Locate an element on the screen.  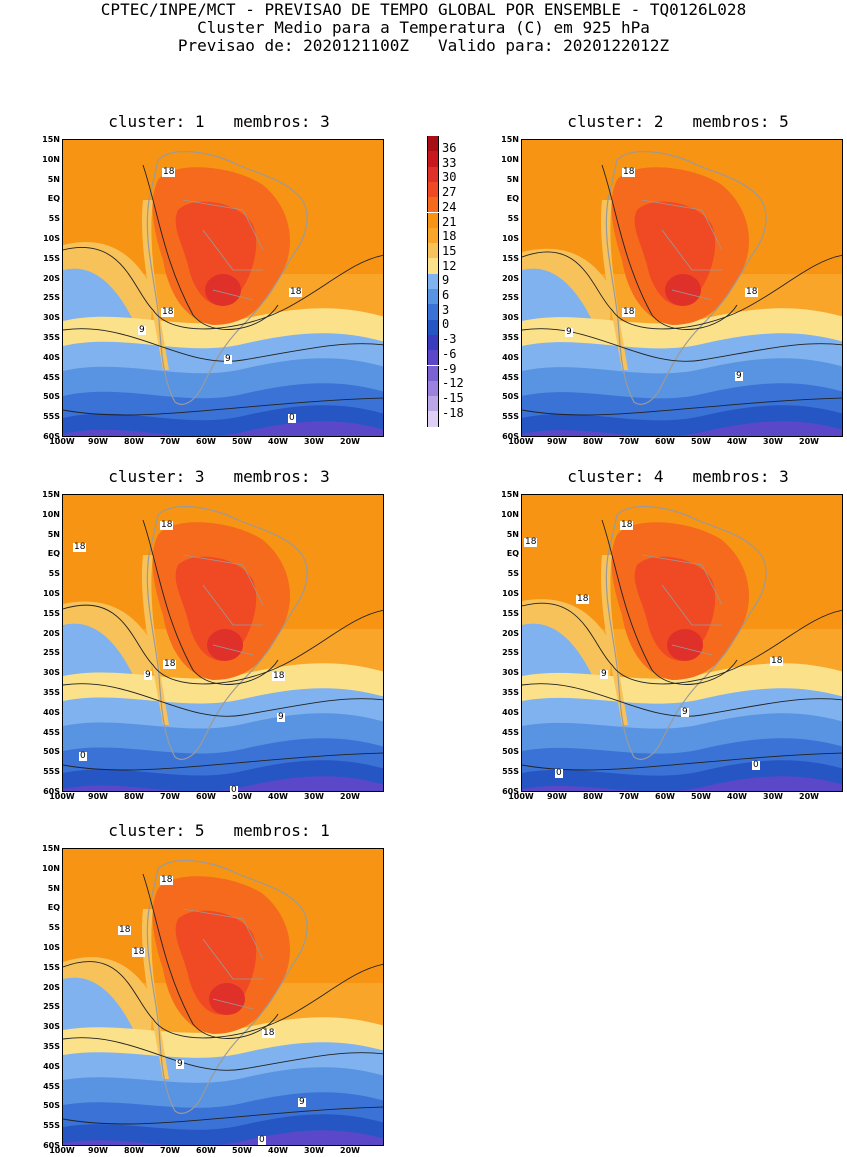
colorbar-label: 15 is located at coordinates (449, 250).